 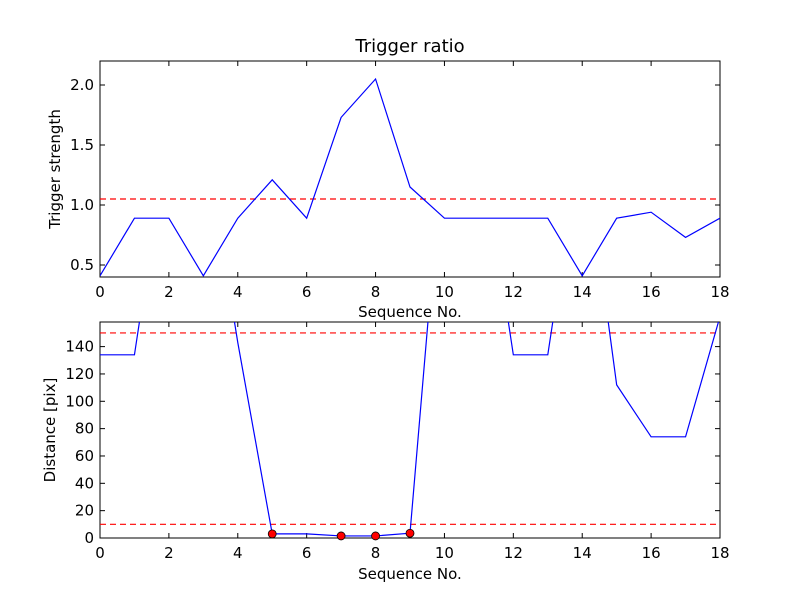 I want to click on y-tick-label: 80, so click(x=84, y=429).